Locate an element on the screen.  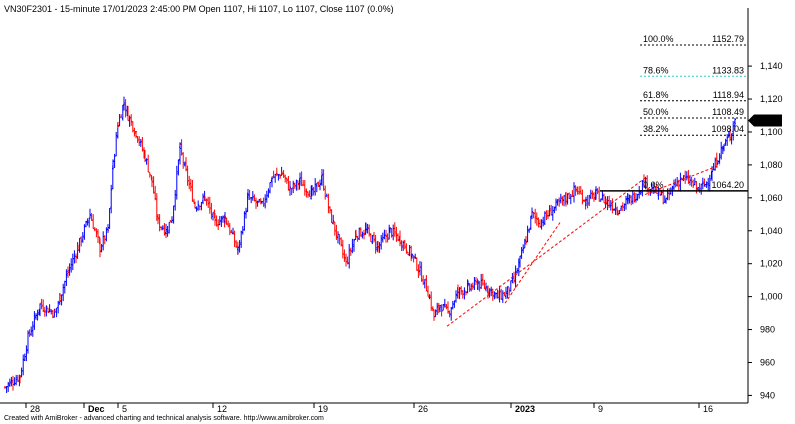
trendlines is located at coordinates (583, 245).